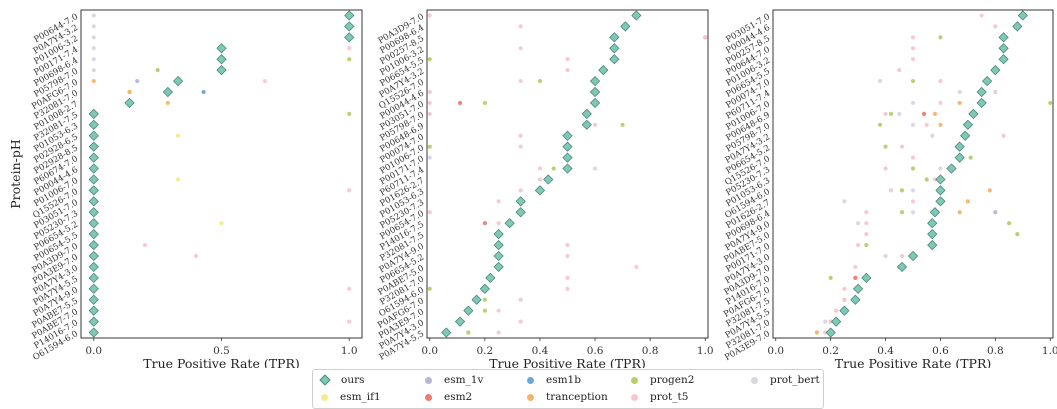 The height and width of the screenshot is (409, 1057). What do you see at coordinates (15, 174) in the screenshot?
I see `y-axis-label: Protein-pH` at bounding box center [15, 174].